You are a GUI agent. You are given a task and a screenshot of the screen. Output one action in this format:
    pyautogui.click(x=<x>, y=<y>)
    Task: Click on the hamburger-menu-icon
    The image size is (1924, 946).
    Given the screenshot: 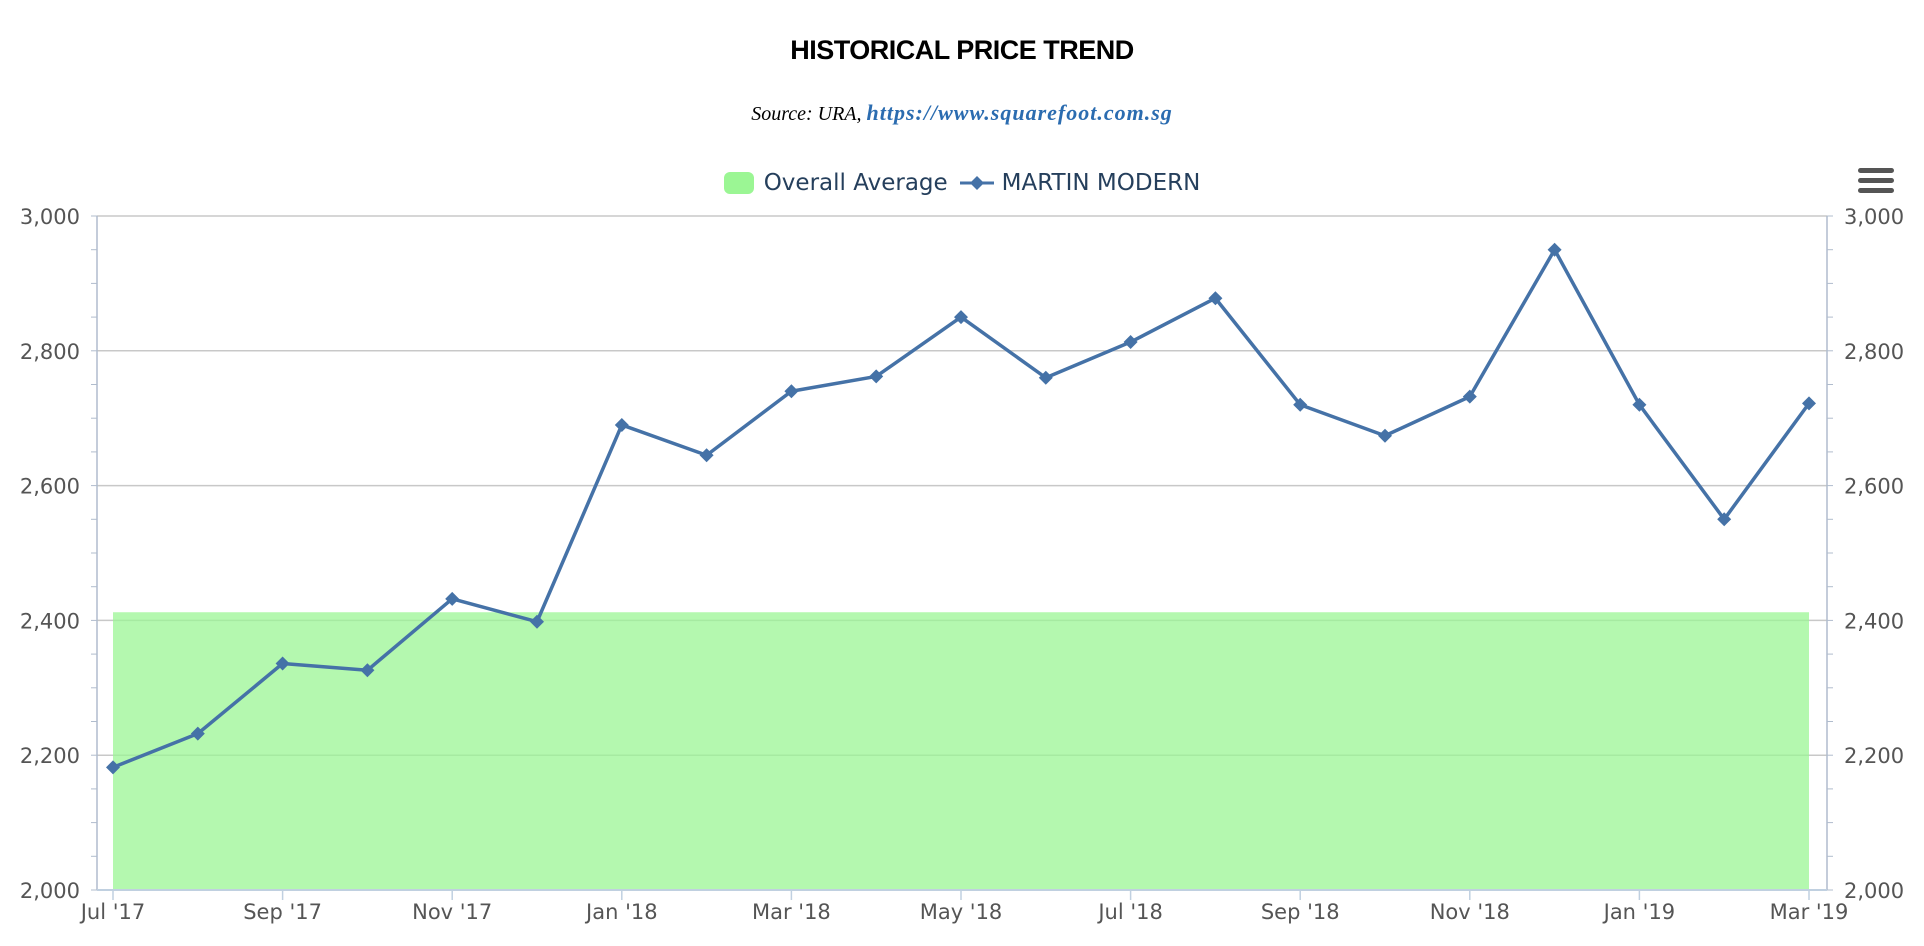 What is the action you would take?
    pyautogui.click(x=1876, y=183)
    